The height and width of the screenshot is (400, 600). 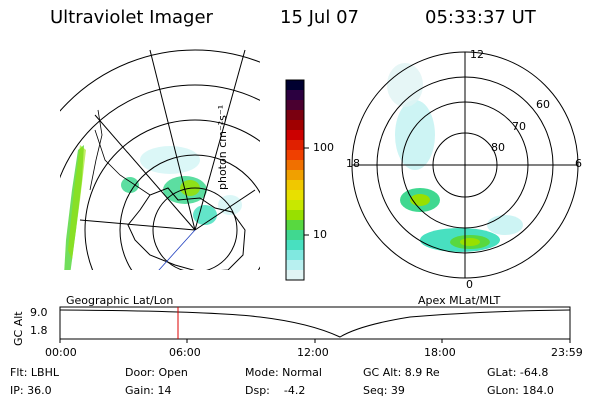 I want to click on date-label: 15 Jul 07, so click(x=319, y=17).